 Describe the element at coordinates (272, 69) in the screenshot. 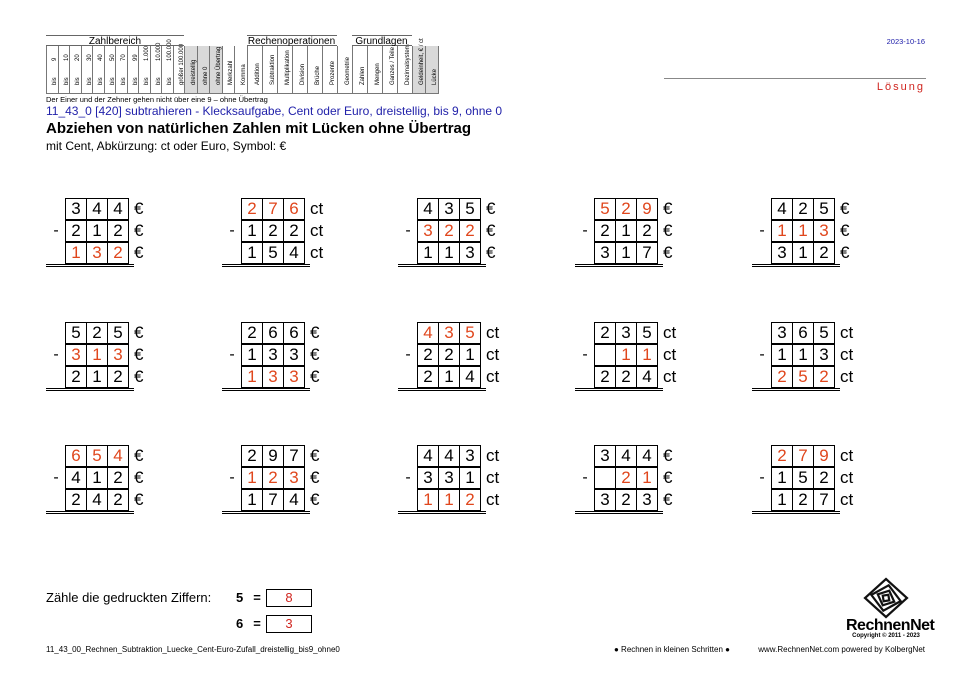

I see `category-label: Subtraktion` at that location.